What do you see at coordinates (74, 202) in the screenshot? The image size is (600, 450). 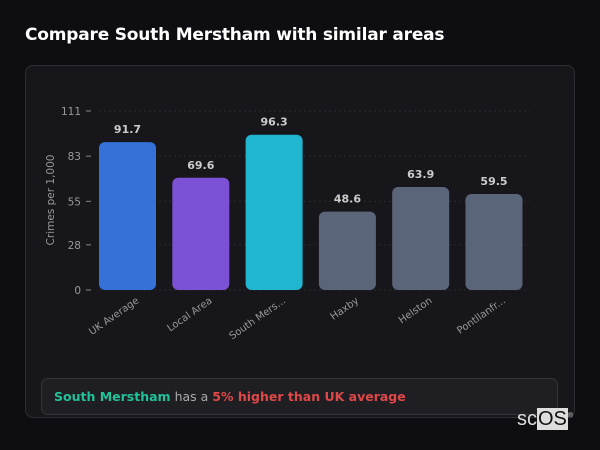 I see `y-tick-label: 55` at bounding box center [74, 202].